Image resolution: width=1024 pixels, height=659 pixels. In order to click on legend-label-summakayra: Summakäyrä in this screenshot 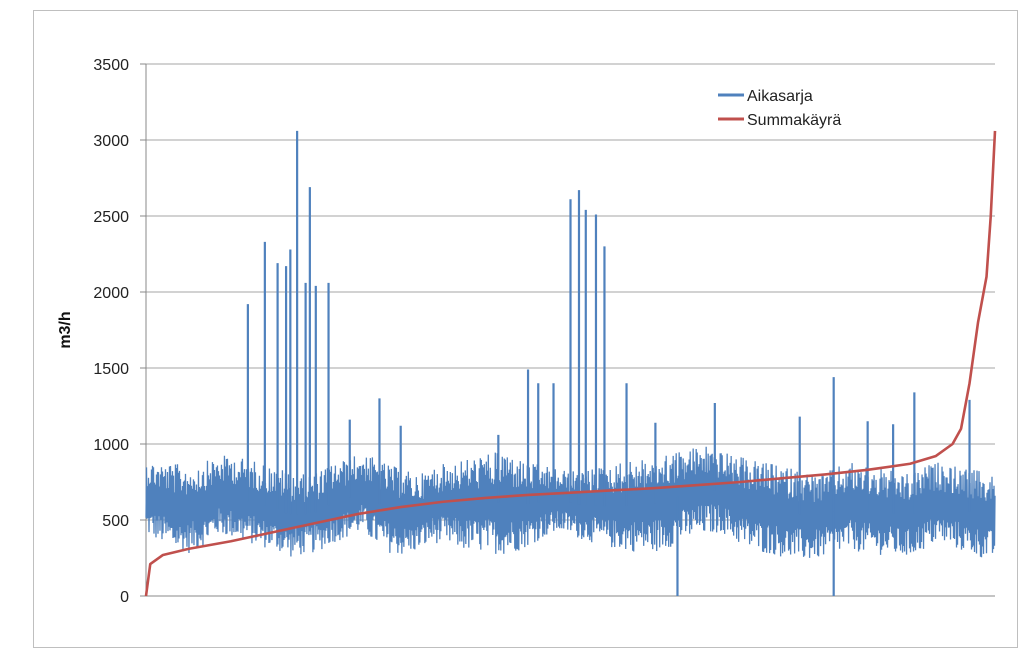, I will do `click(794, 120)`.